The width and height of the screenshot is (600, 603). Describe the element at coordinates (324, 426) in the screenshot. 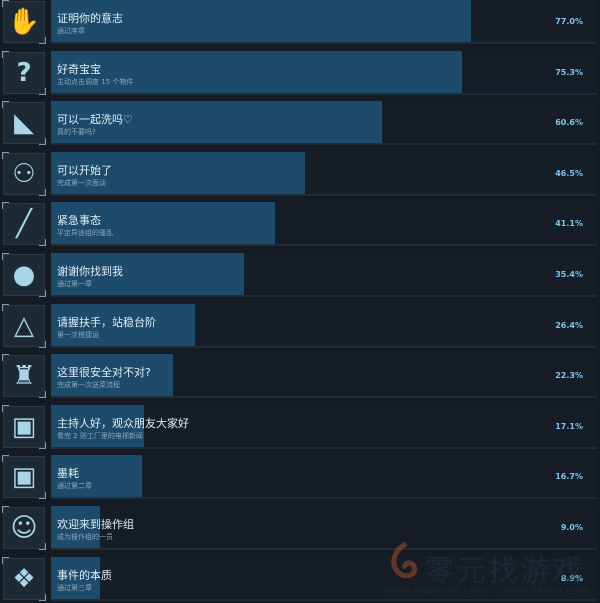

I see `progress-track: 主持人好，观众朋友大家好 看完 2 则工厂里的电视新闻 17.1%` at that location.